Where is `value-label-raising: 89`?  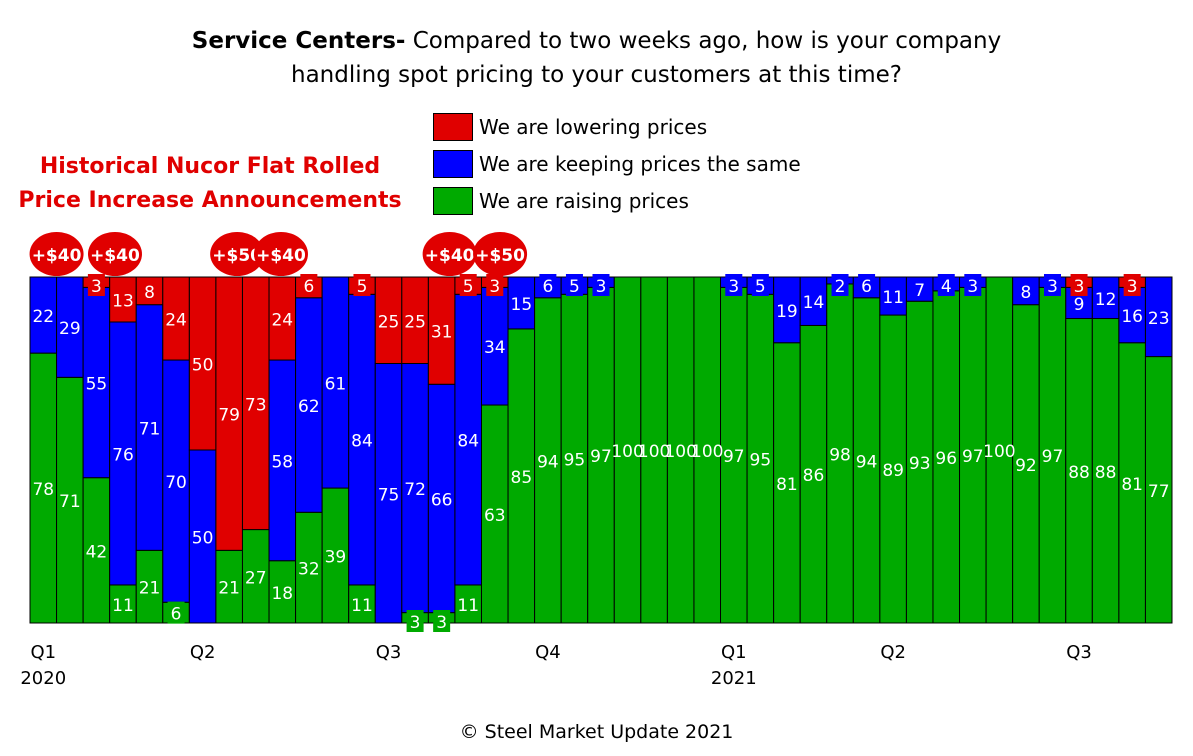 value-label-raising: 89 is located at coordinates (893, 471).